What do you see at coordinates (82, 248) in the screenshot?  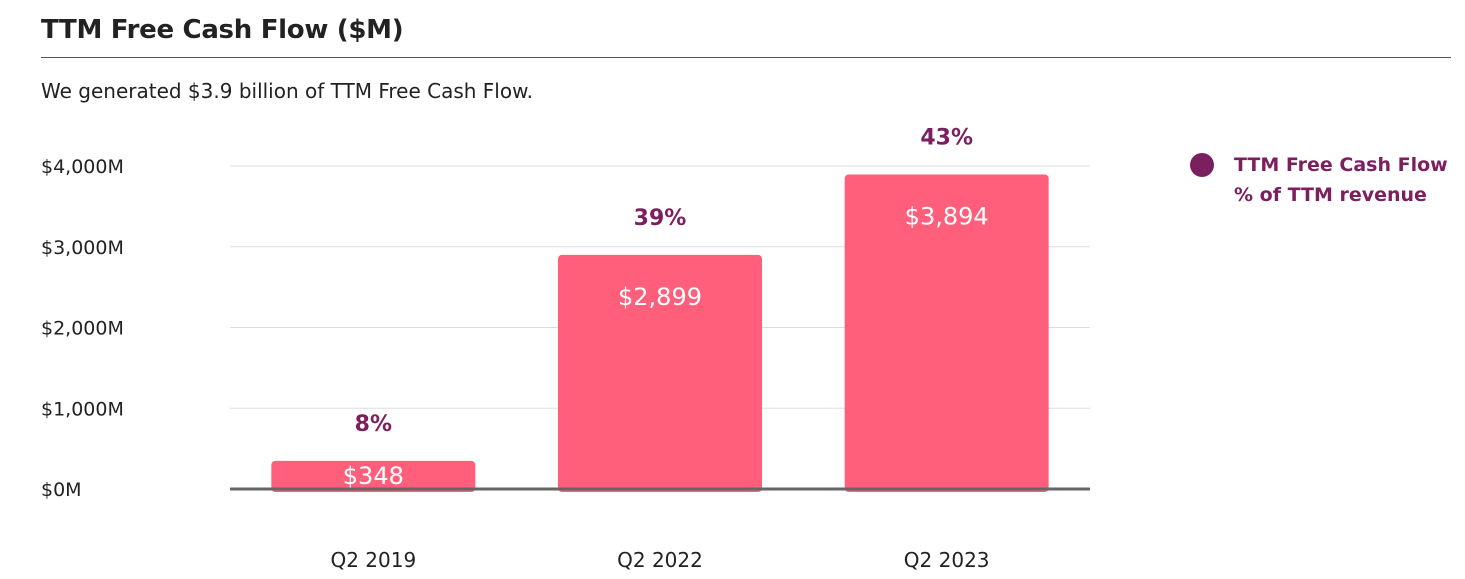 I see `y-tick-label: $3,000M` at bounding box center [82, 248].